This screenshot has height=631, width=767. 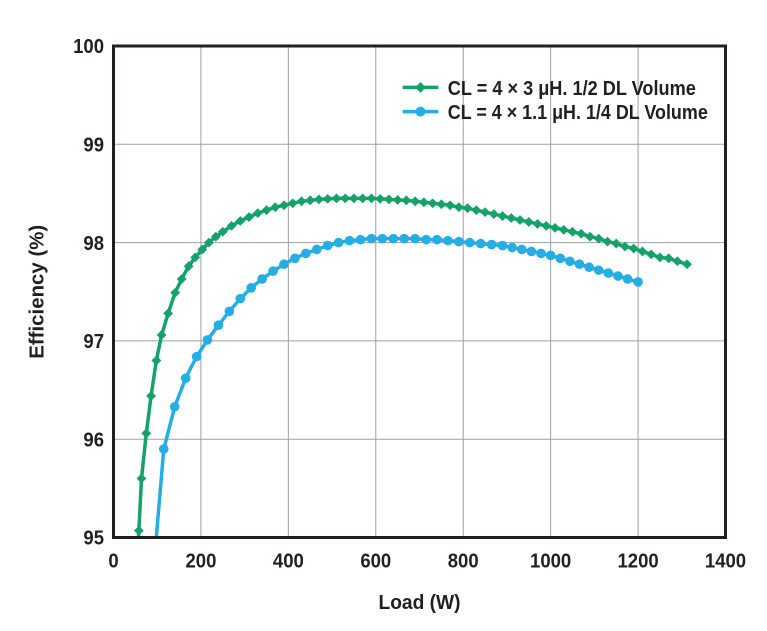 I want to click on x-tick-label: 1400, so click(x=725, y=562).